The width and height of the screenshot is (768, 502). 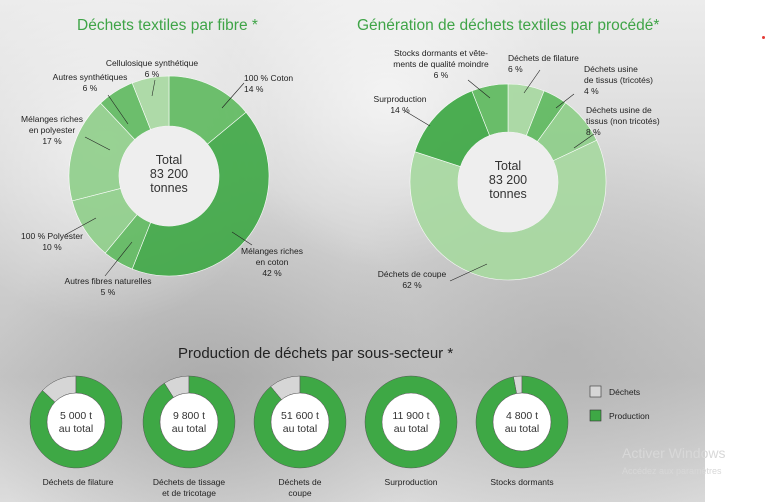 I want to click on subsector-name-label: Stocks dormants, so click(x=521, y=482).